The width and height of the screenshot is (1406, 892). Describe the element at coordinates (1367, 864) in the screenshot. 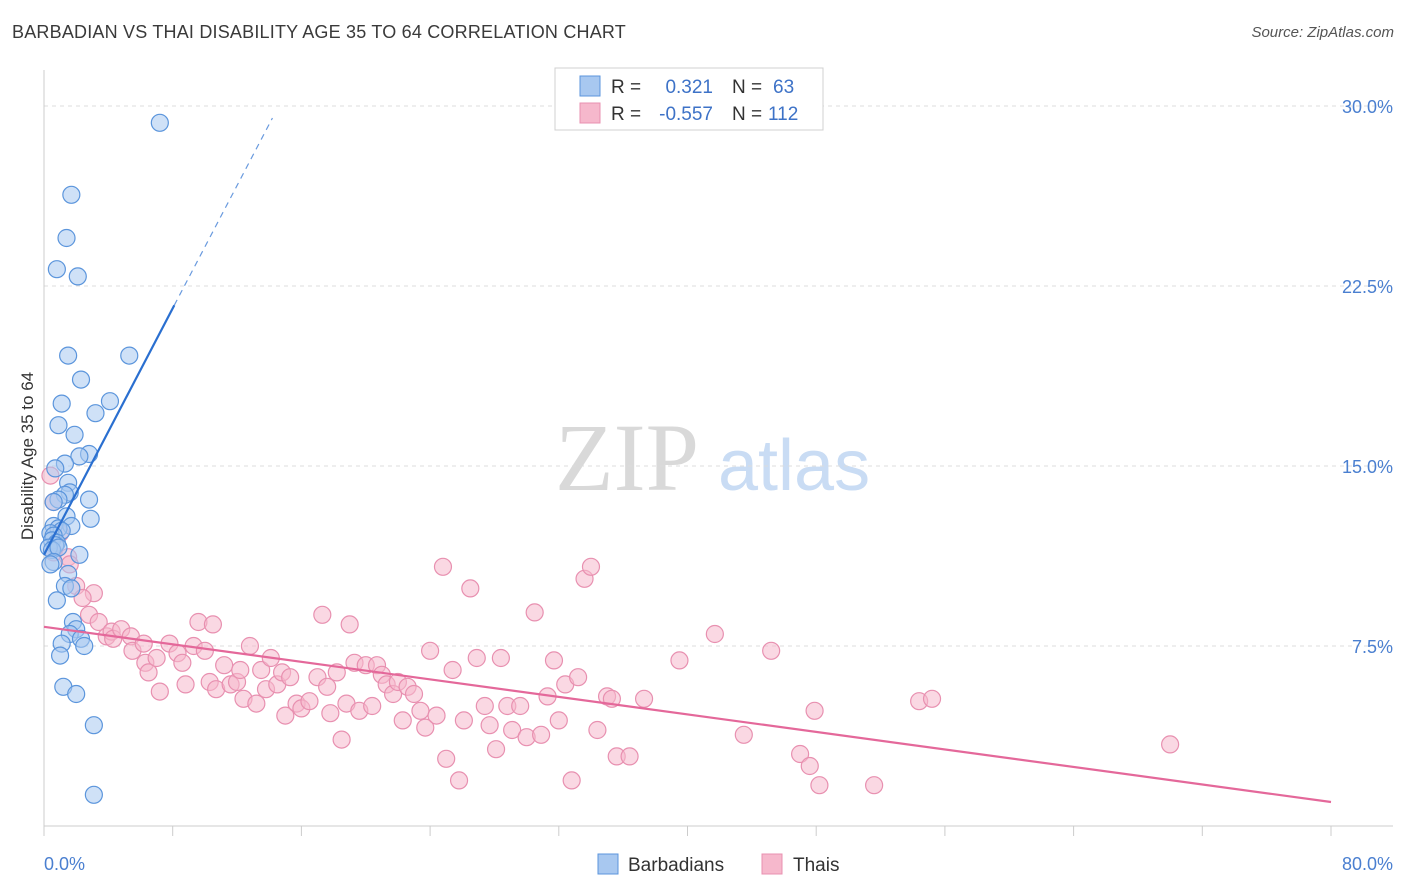

I see `x-tick-label-max: 80.0%` at that location.